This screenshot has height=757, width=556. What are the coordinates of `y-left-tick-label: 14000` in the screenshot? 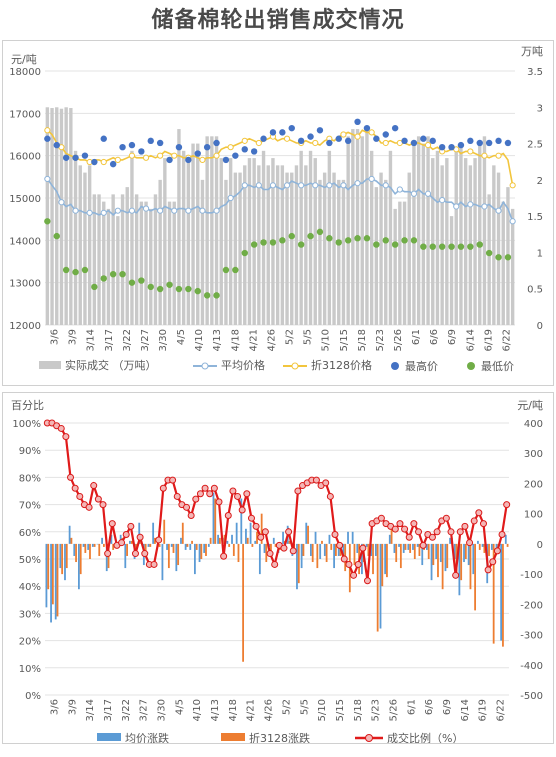 It's located at (25, 241).